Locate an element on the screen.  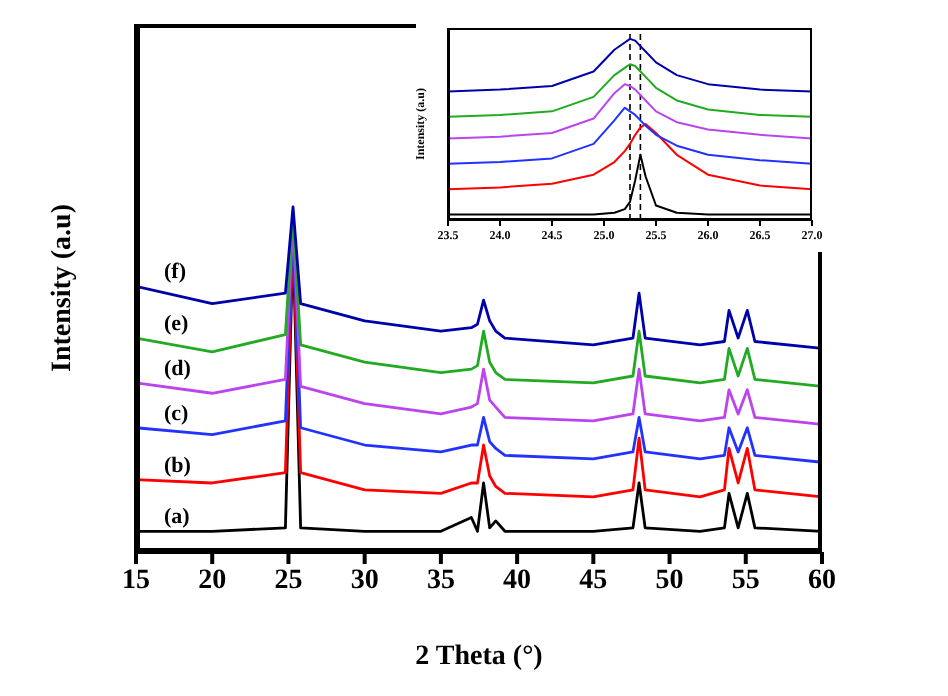
x-tick-label: 15 is located at coordinates (136, 580).